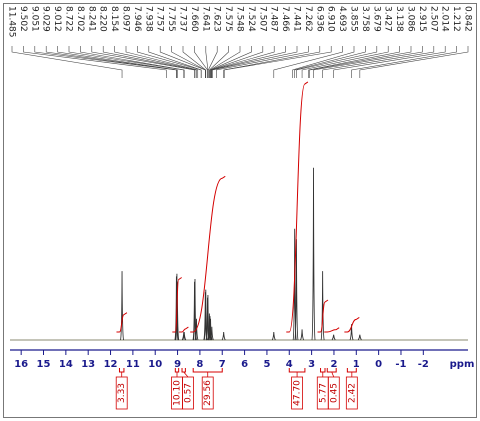 The height and width of the screenshot is (421, 480). I want to click on integral-label: 0.45, so click(334, 393).